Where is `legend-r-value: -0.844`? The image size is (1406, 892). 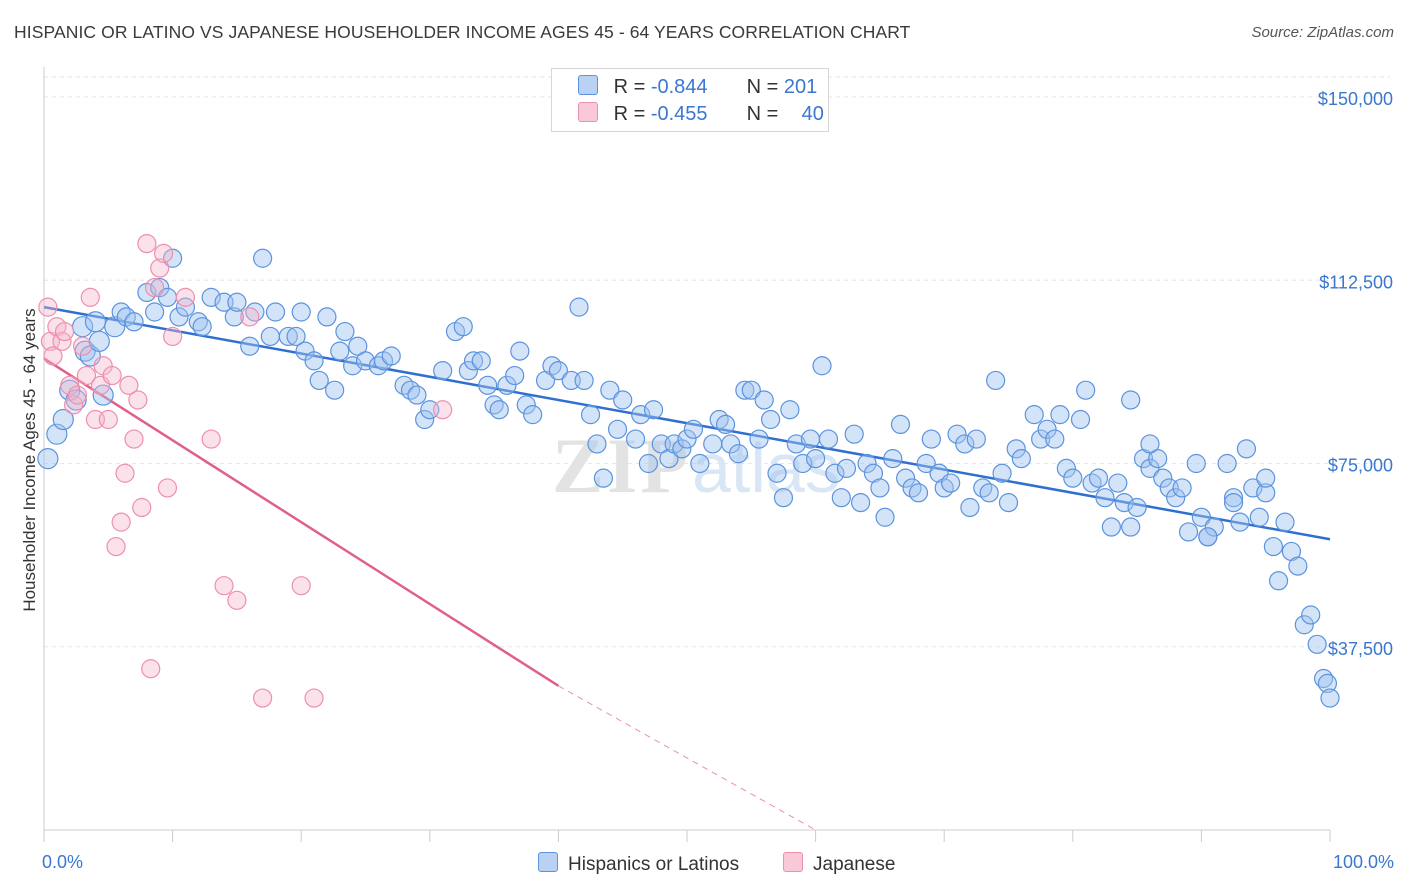 legend-r-value: -0.844 is located at coordinates (679, 87).